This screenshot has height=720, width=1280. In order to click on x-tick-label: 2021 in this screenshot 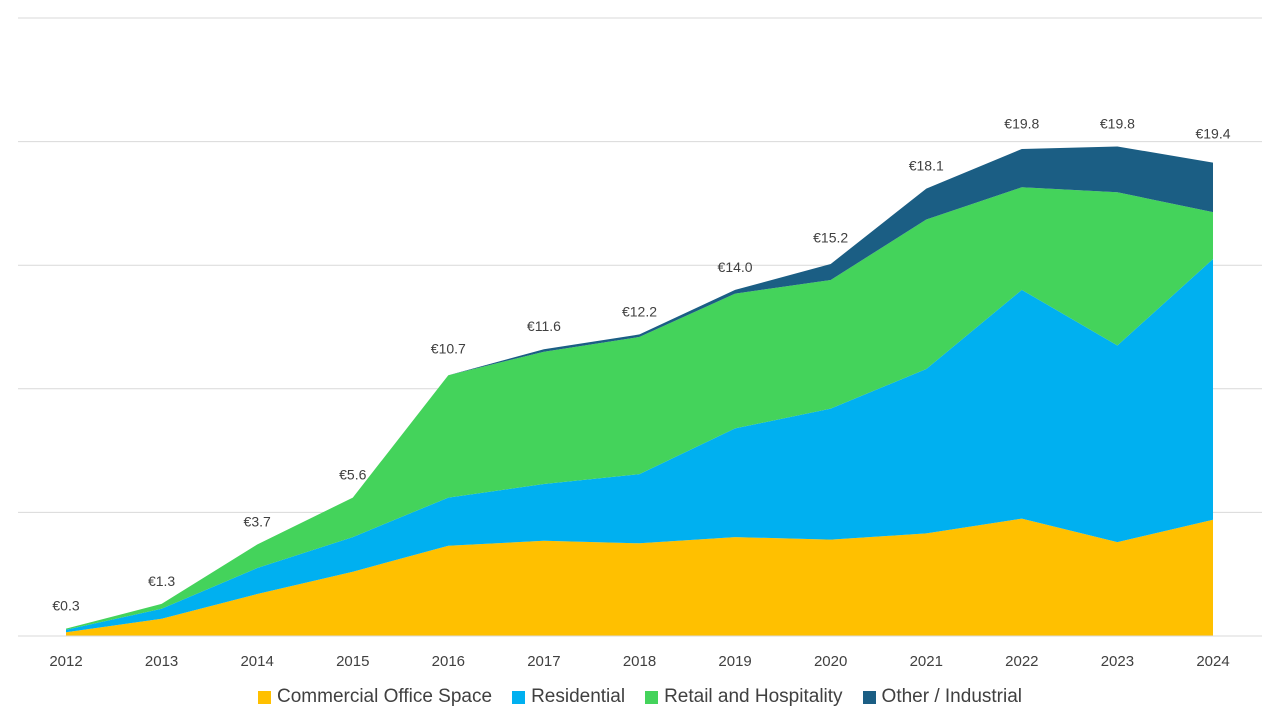, I will do `click(926, 661)`.